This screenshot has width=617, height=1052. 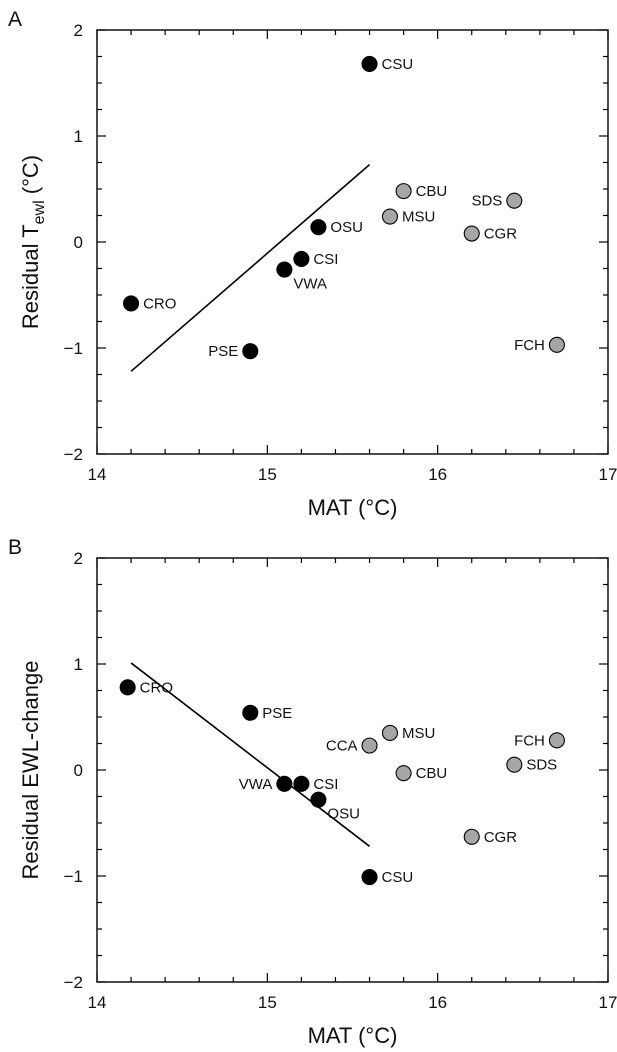 I want to click on point-cca, so click(x=369, y=745).